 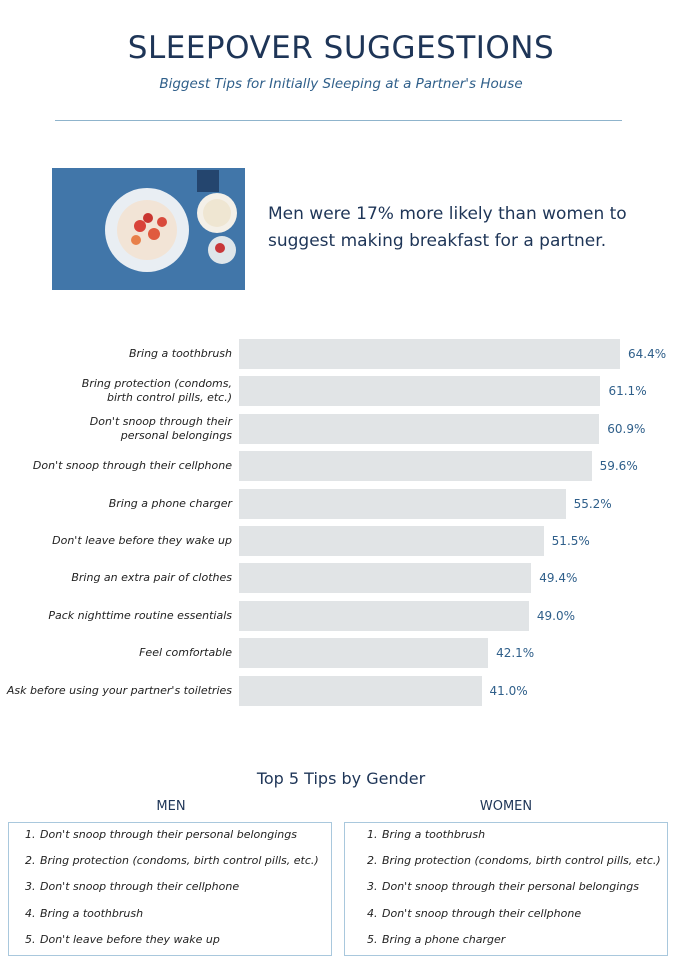 What do you see at coordinates (140, 615) in the screenshot?
I see `category-label: Pack nighttime routine essentials` at bounding box center [140, 615].